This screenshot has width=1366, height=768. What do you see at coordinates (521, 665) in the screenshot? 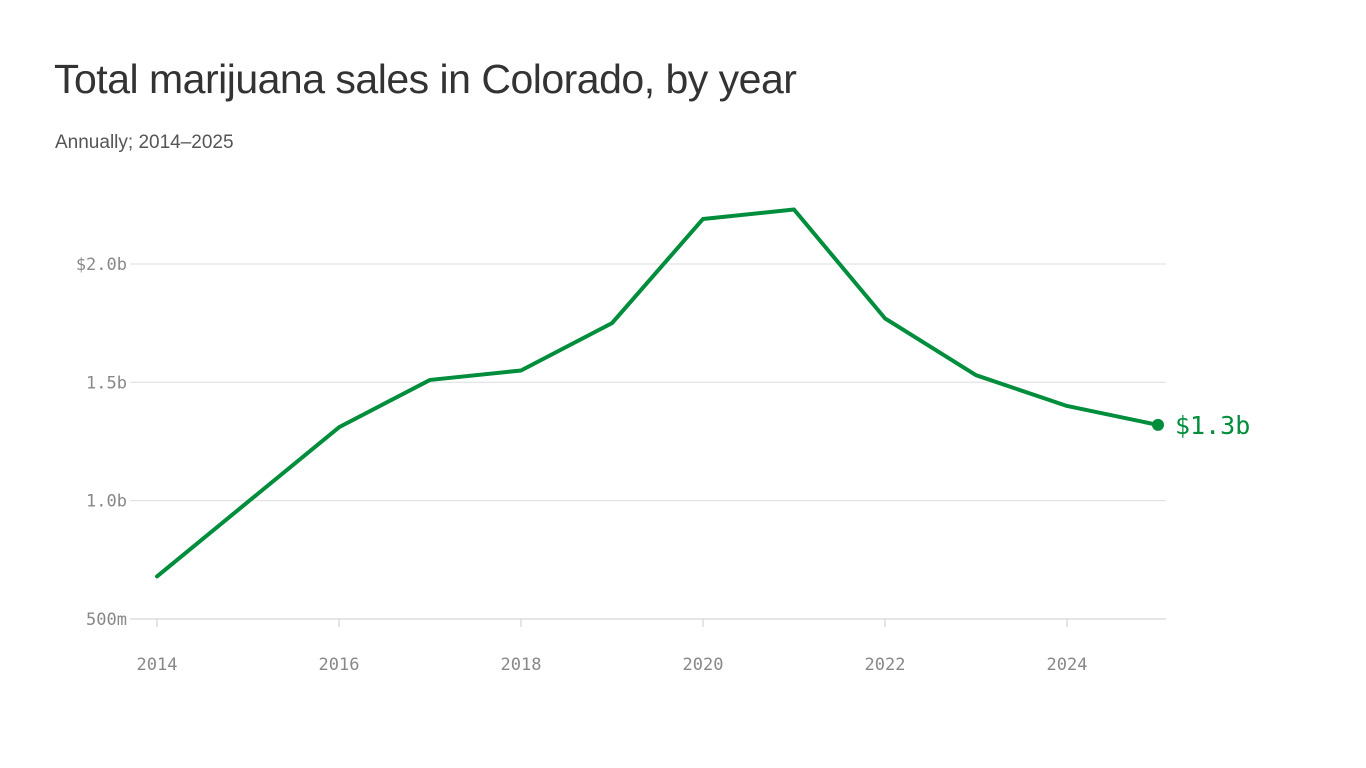
I see `x-tick-label: 2018` at bounding box center [521, 665].